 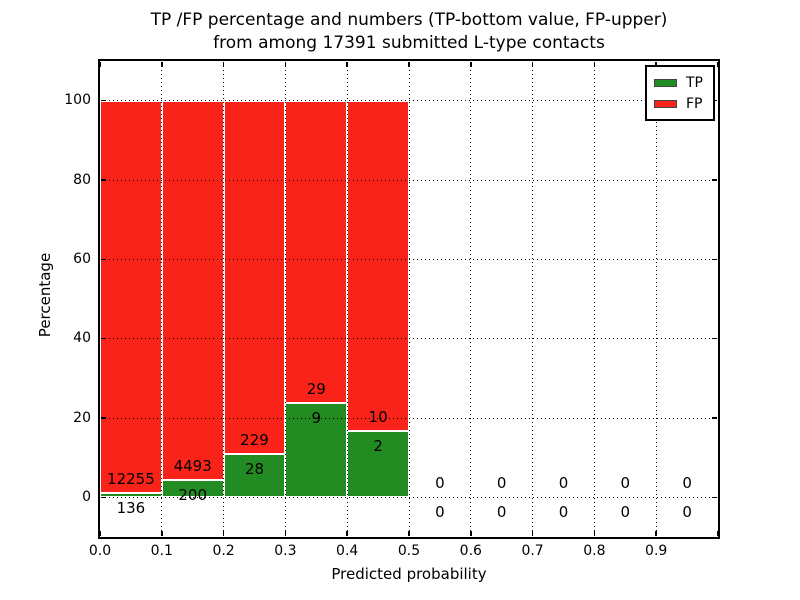 What do you see at coordinates (409, 551) in the screenshot?
I see `x-tick-label: 0.5` at bounding box center [409, 551].